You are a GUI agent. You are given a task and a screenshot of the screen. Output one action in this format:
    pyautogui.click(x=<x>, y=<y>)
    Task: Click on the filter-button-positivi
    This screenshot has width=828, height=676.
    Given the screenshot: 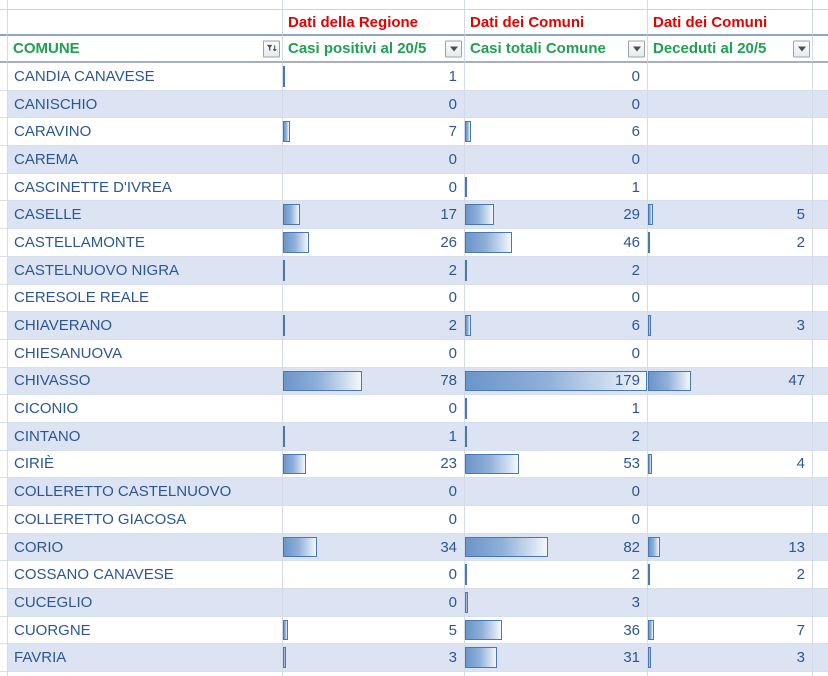 What is the action you would take?
    pyautogui.click(x=453, y=48)
    